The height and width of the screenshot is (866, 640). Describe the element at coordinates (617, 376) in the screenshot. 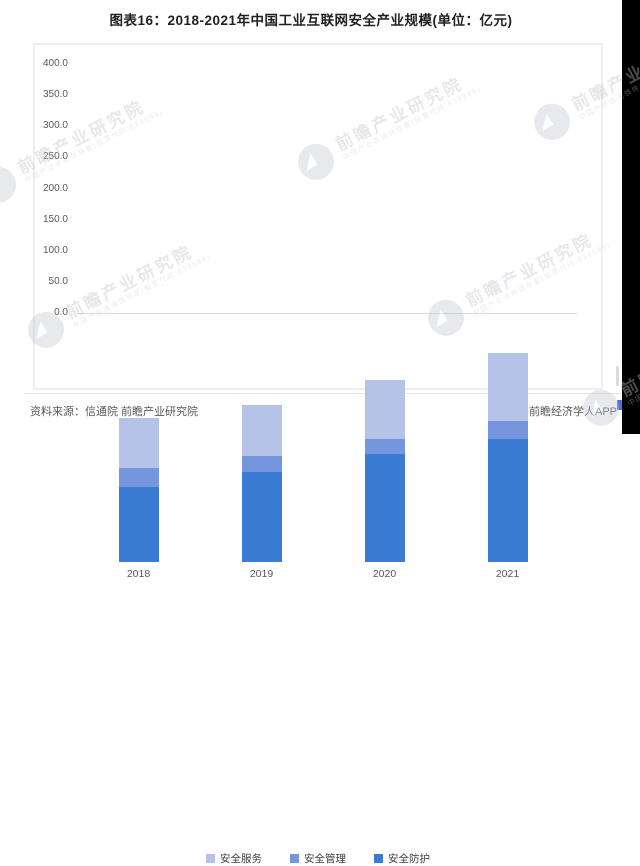

I see `scrollbar-thumb` at that location.